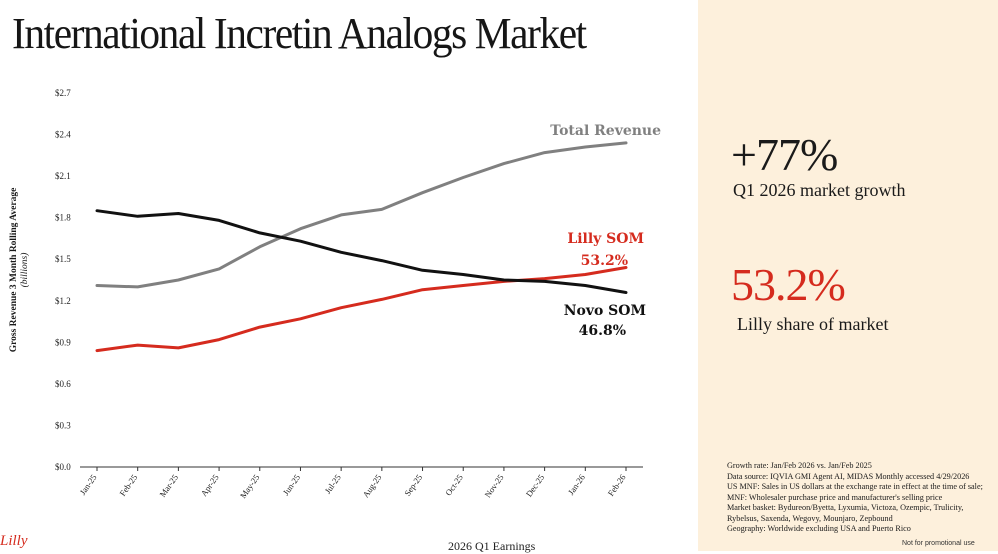 The width and height of the screenshot is (998, 554). I want to click on x-tick-label: Jan-25, so click(87, 484).